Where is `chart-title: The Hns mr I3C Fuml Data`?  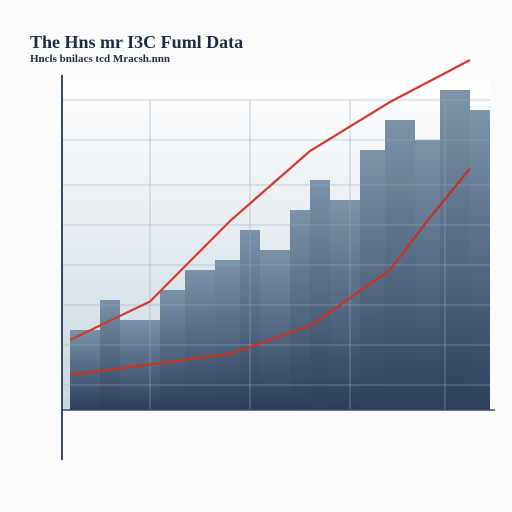
chart-title: The Hns mr I3C Fuml Data is located at coordinates (136, 42).